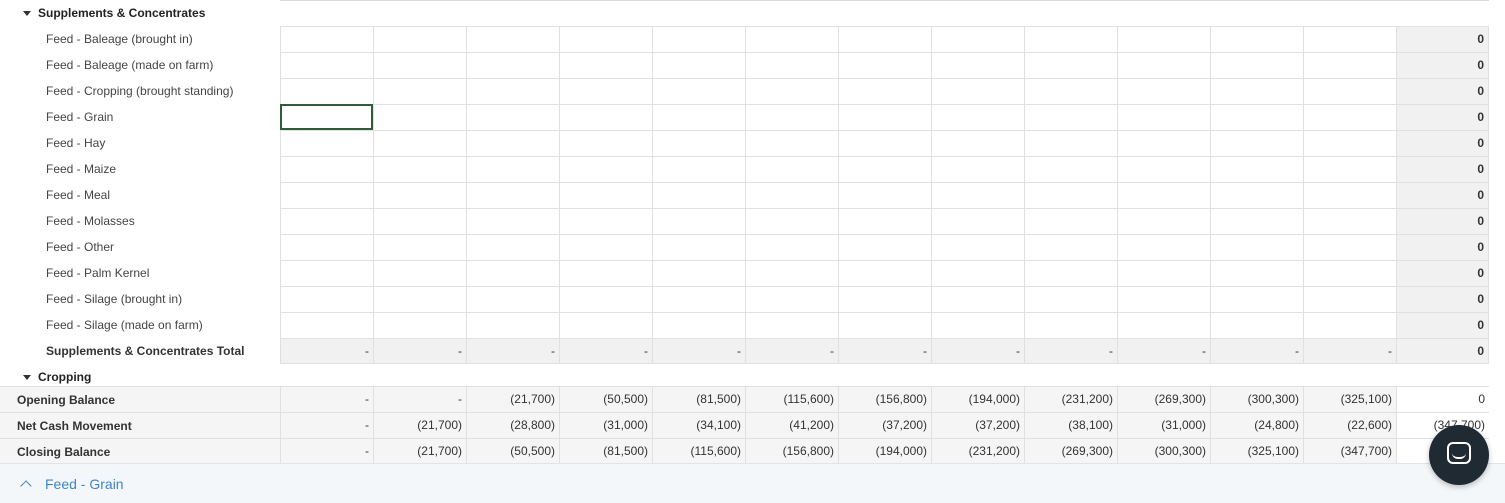 The height and width of the screenshot is (503, 1505). Describe the element at coordinates (84, 483) in the screenshot. I see `detail-bar-title: Feed - Grain` at that location.